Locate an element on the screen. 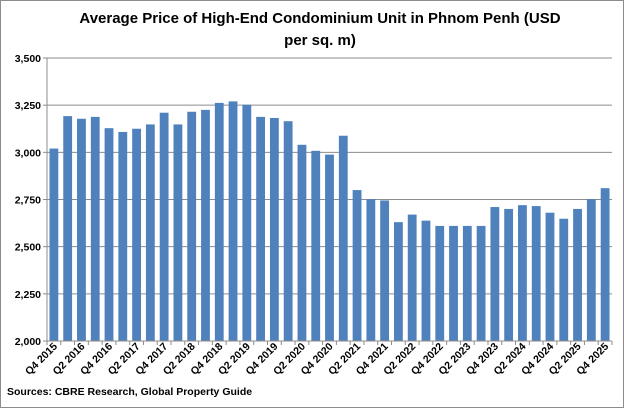  bar-q4-2021 is located at coordinates (385, 270).